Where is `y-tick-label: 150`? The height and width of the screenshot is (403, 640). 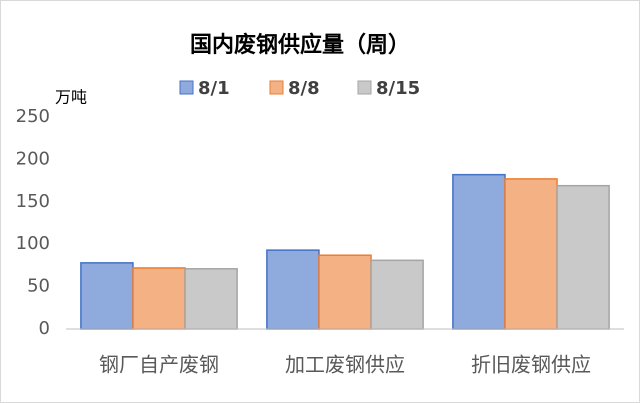 y-tick-label: 150 is located at coordinates (33, 201).